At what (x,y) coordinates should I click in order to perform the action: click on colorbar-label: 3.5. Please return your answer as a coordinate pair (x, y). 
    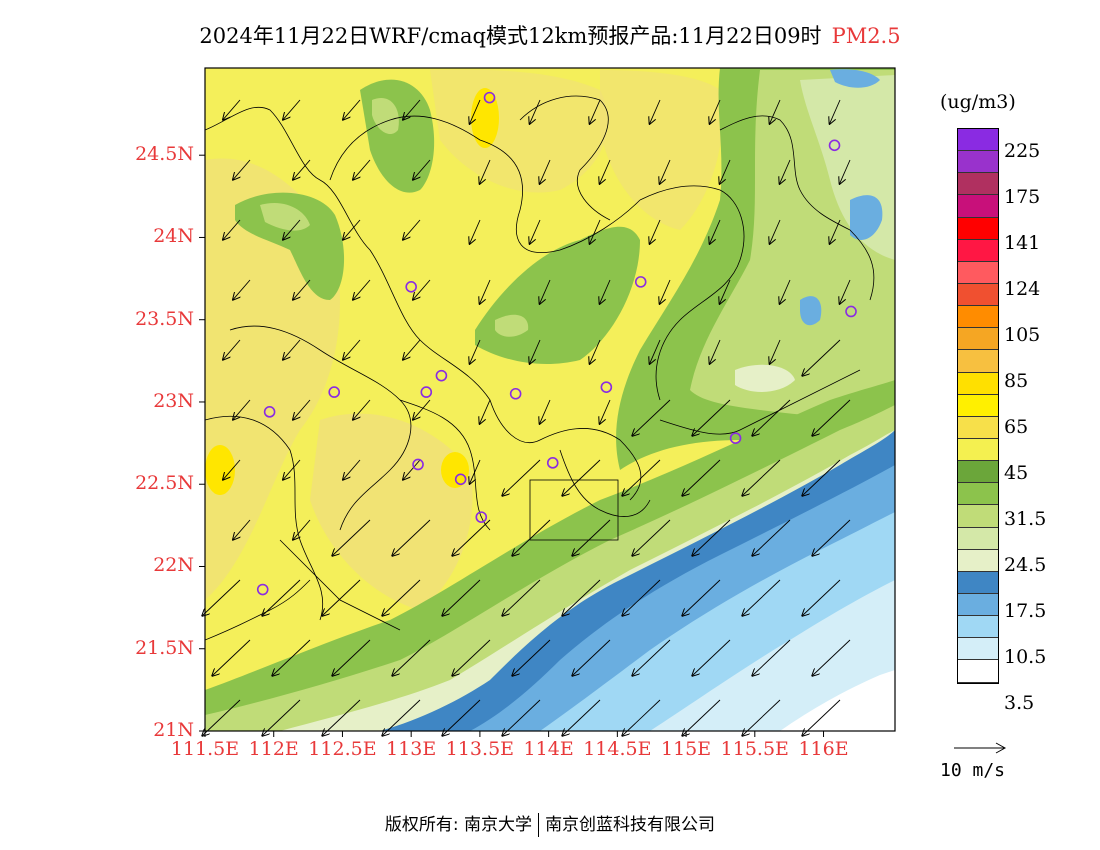
    Looking at the image, I should click on (1019, 703).